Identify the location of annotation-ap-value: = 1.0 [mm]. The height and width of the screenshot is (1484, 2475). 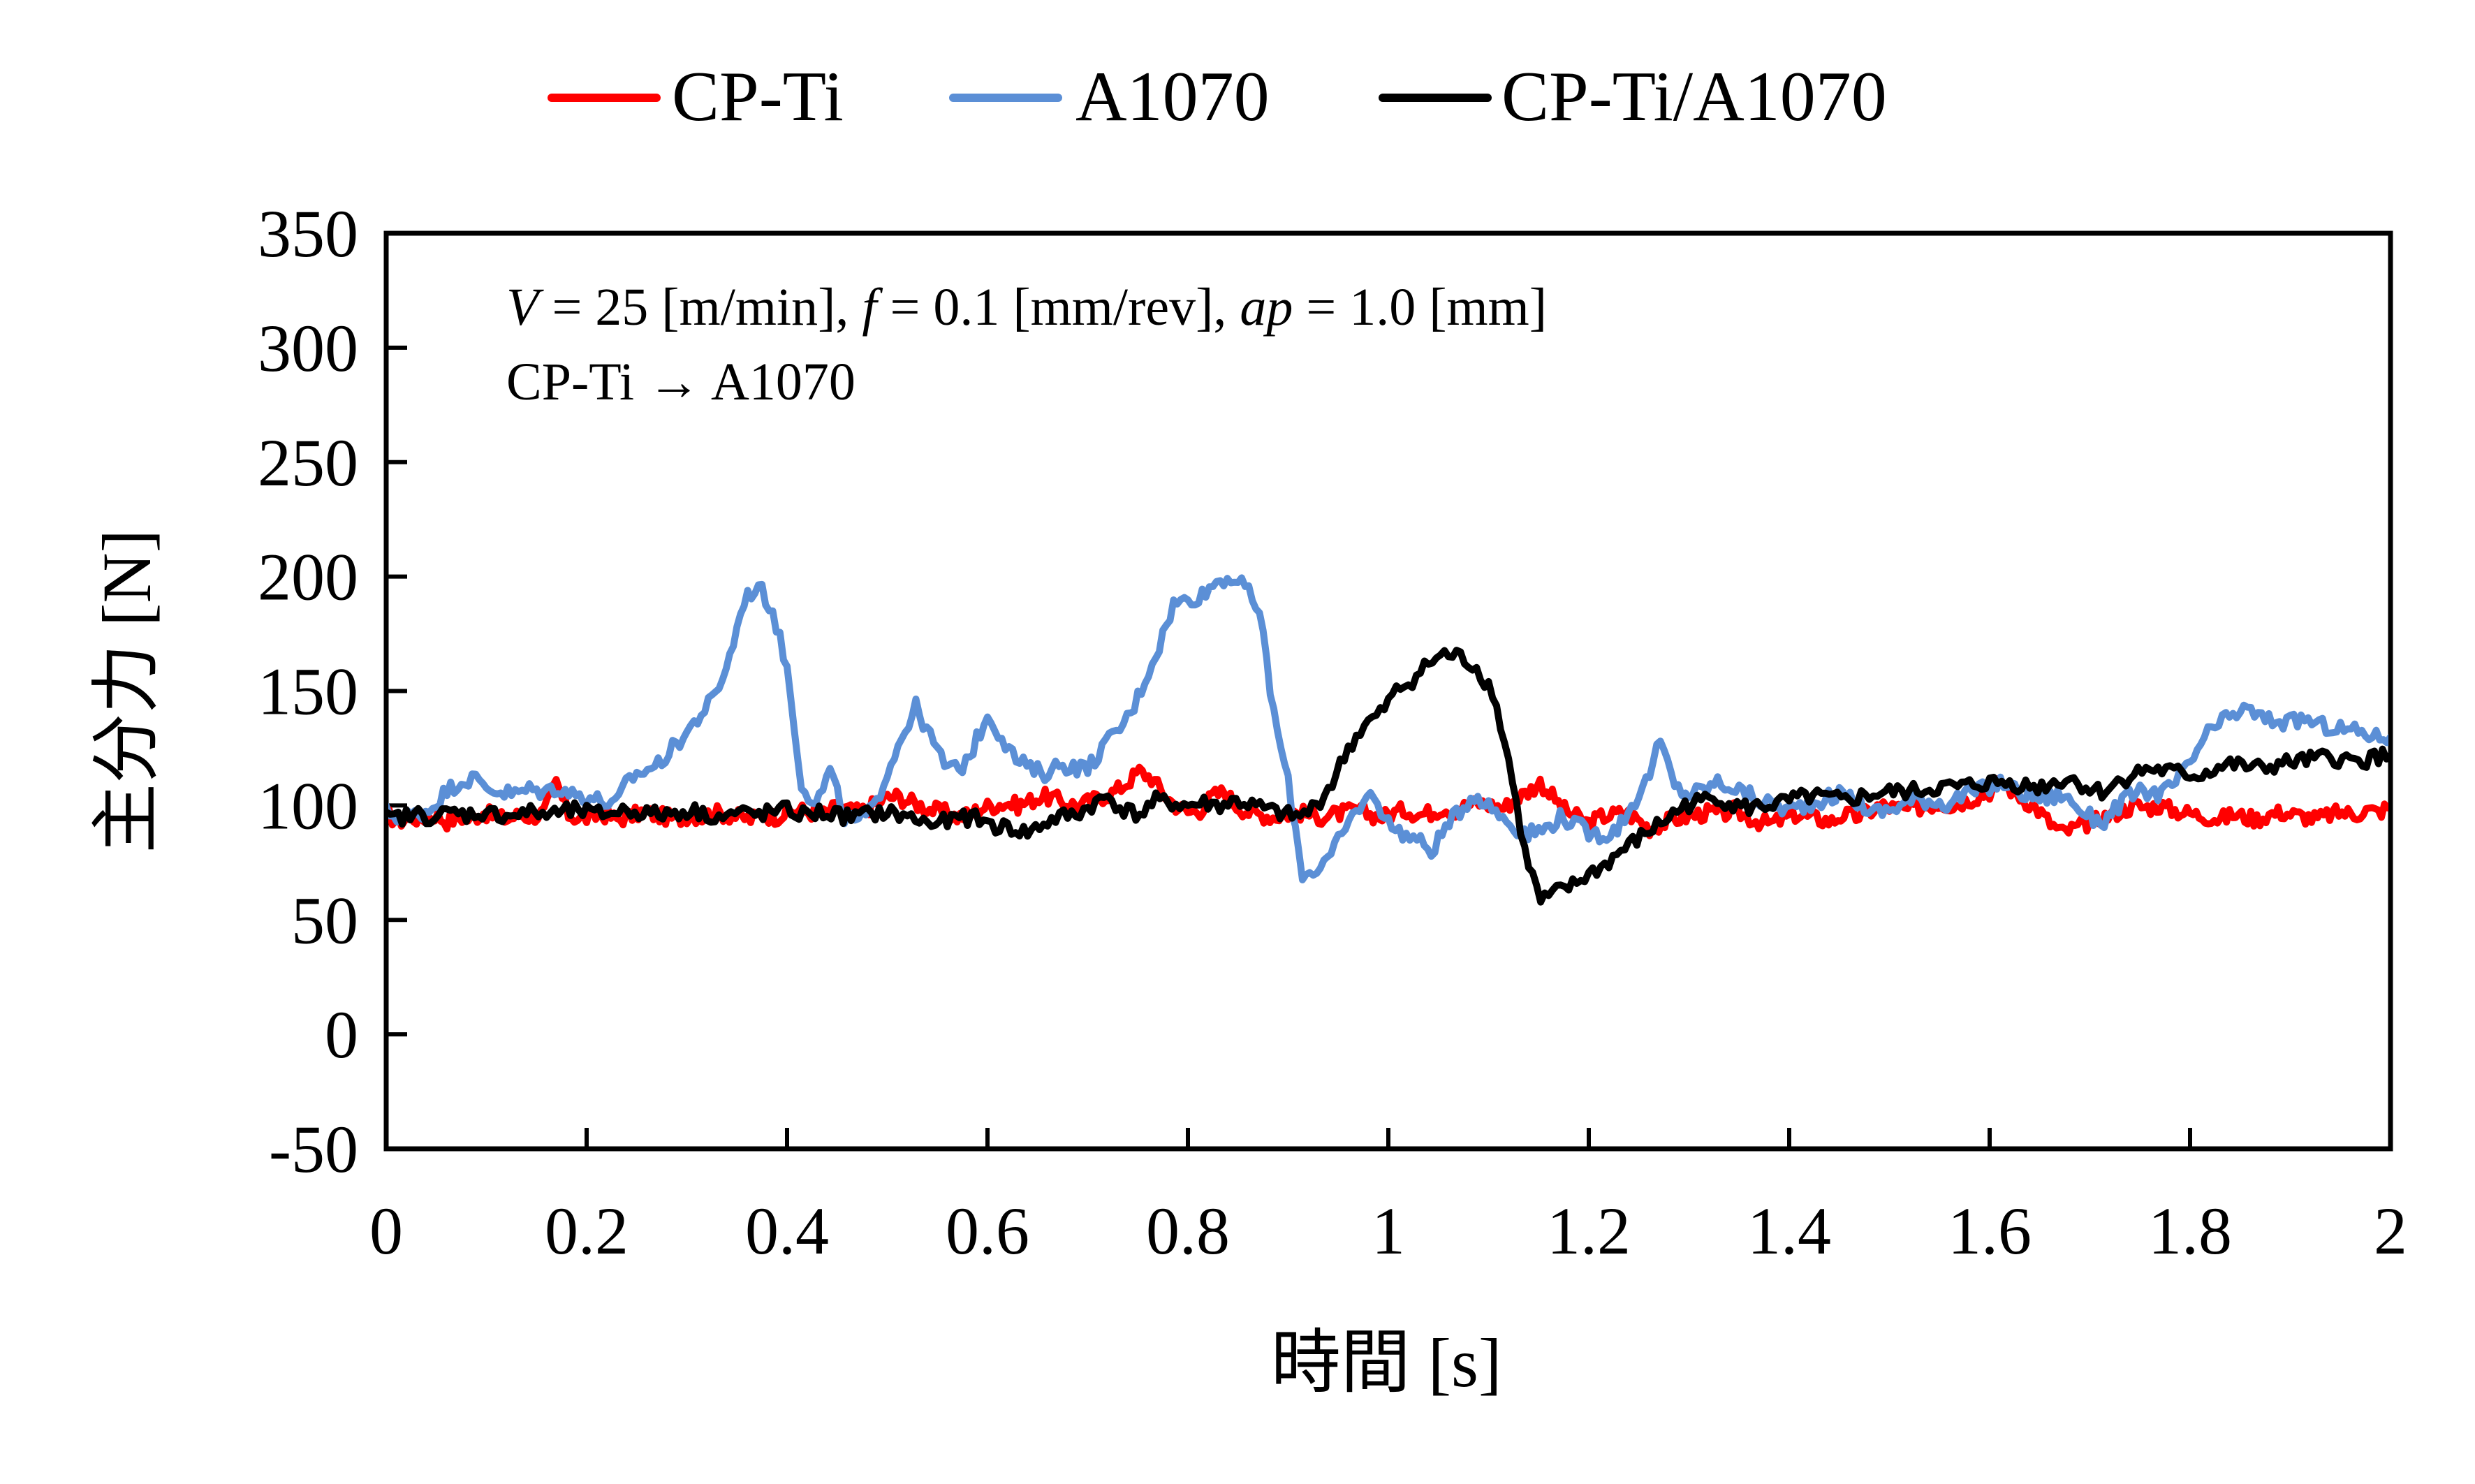
(1420, 307).